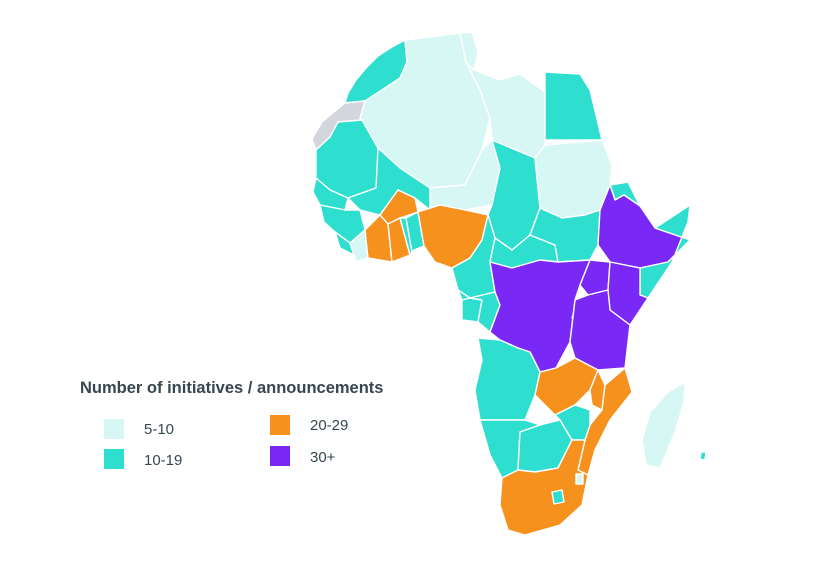  Describe the element at coordinates (323, 457) in the screenshot. I see `legend-label-30-plus: 30+` at that location.